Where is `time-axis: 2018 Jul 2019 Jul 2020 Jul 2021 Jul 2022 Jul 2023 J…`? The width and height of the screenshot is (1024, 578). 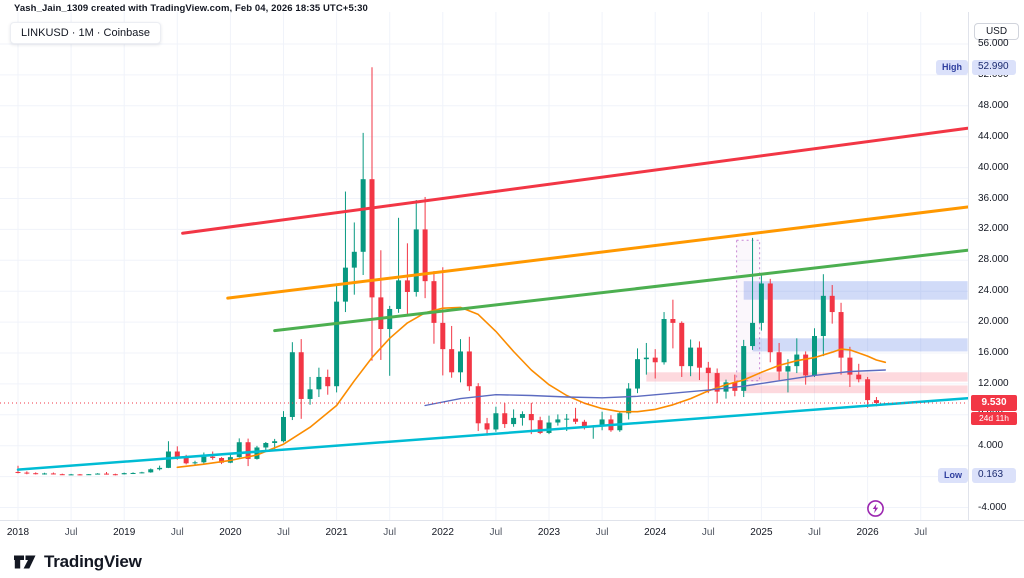
time-axis: 2018 Jul 2019 Jul 2020 Jul 2021 Jul 2022 Jul 2023 J… is located at coordinates (512, 532).